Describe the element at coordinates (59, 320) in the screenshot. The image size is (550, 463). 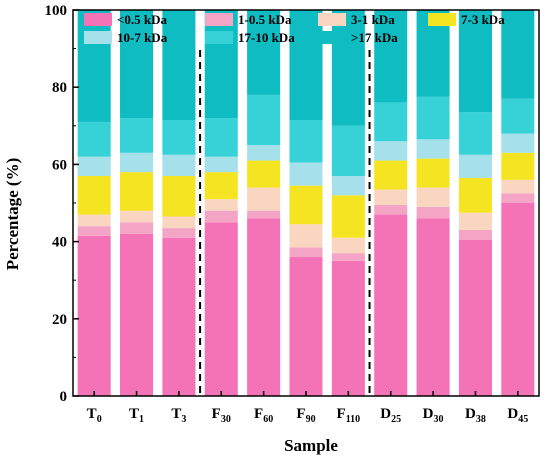
I see `y-tick-label: 20` at that location.